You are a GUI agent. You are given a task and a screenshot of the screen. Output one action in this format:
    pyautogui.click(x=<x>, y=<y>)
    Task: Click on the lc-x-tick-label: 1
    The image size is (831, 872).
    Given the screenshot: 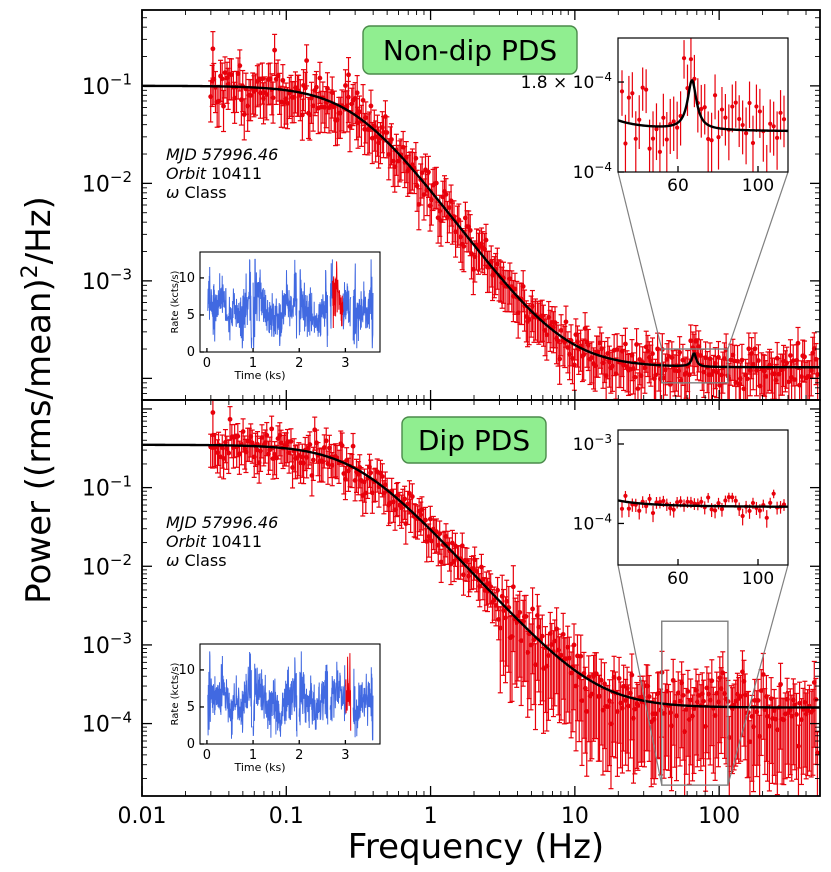 What is the action you would take?
    pyautogui.click(x=253, y=755)
    